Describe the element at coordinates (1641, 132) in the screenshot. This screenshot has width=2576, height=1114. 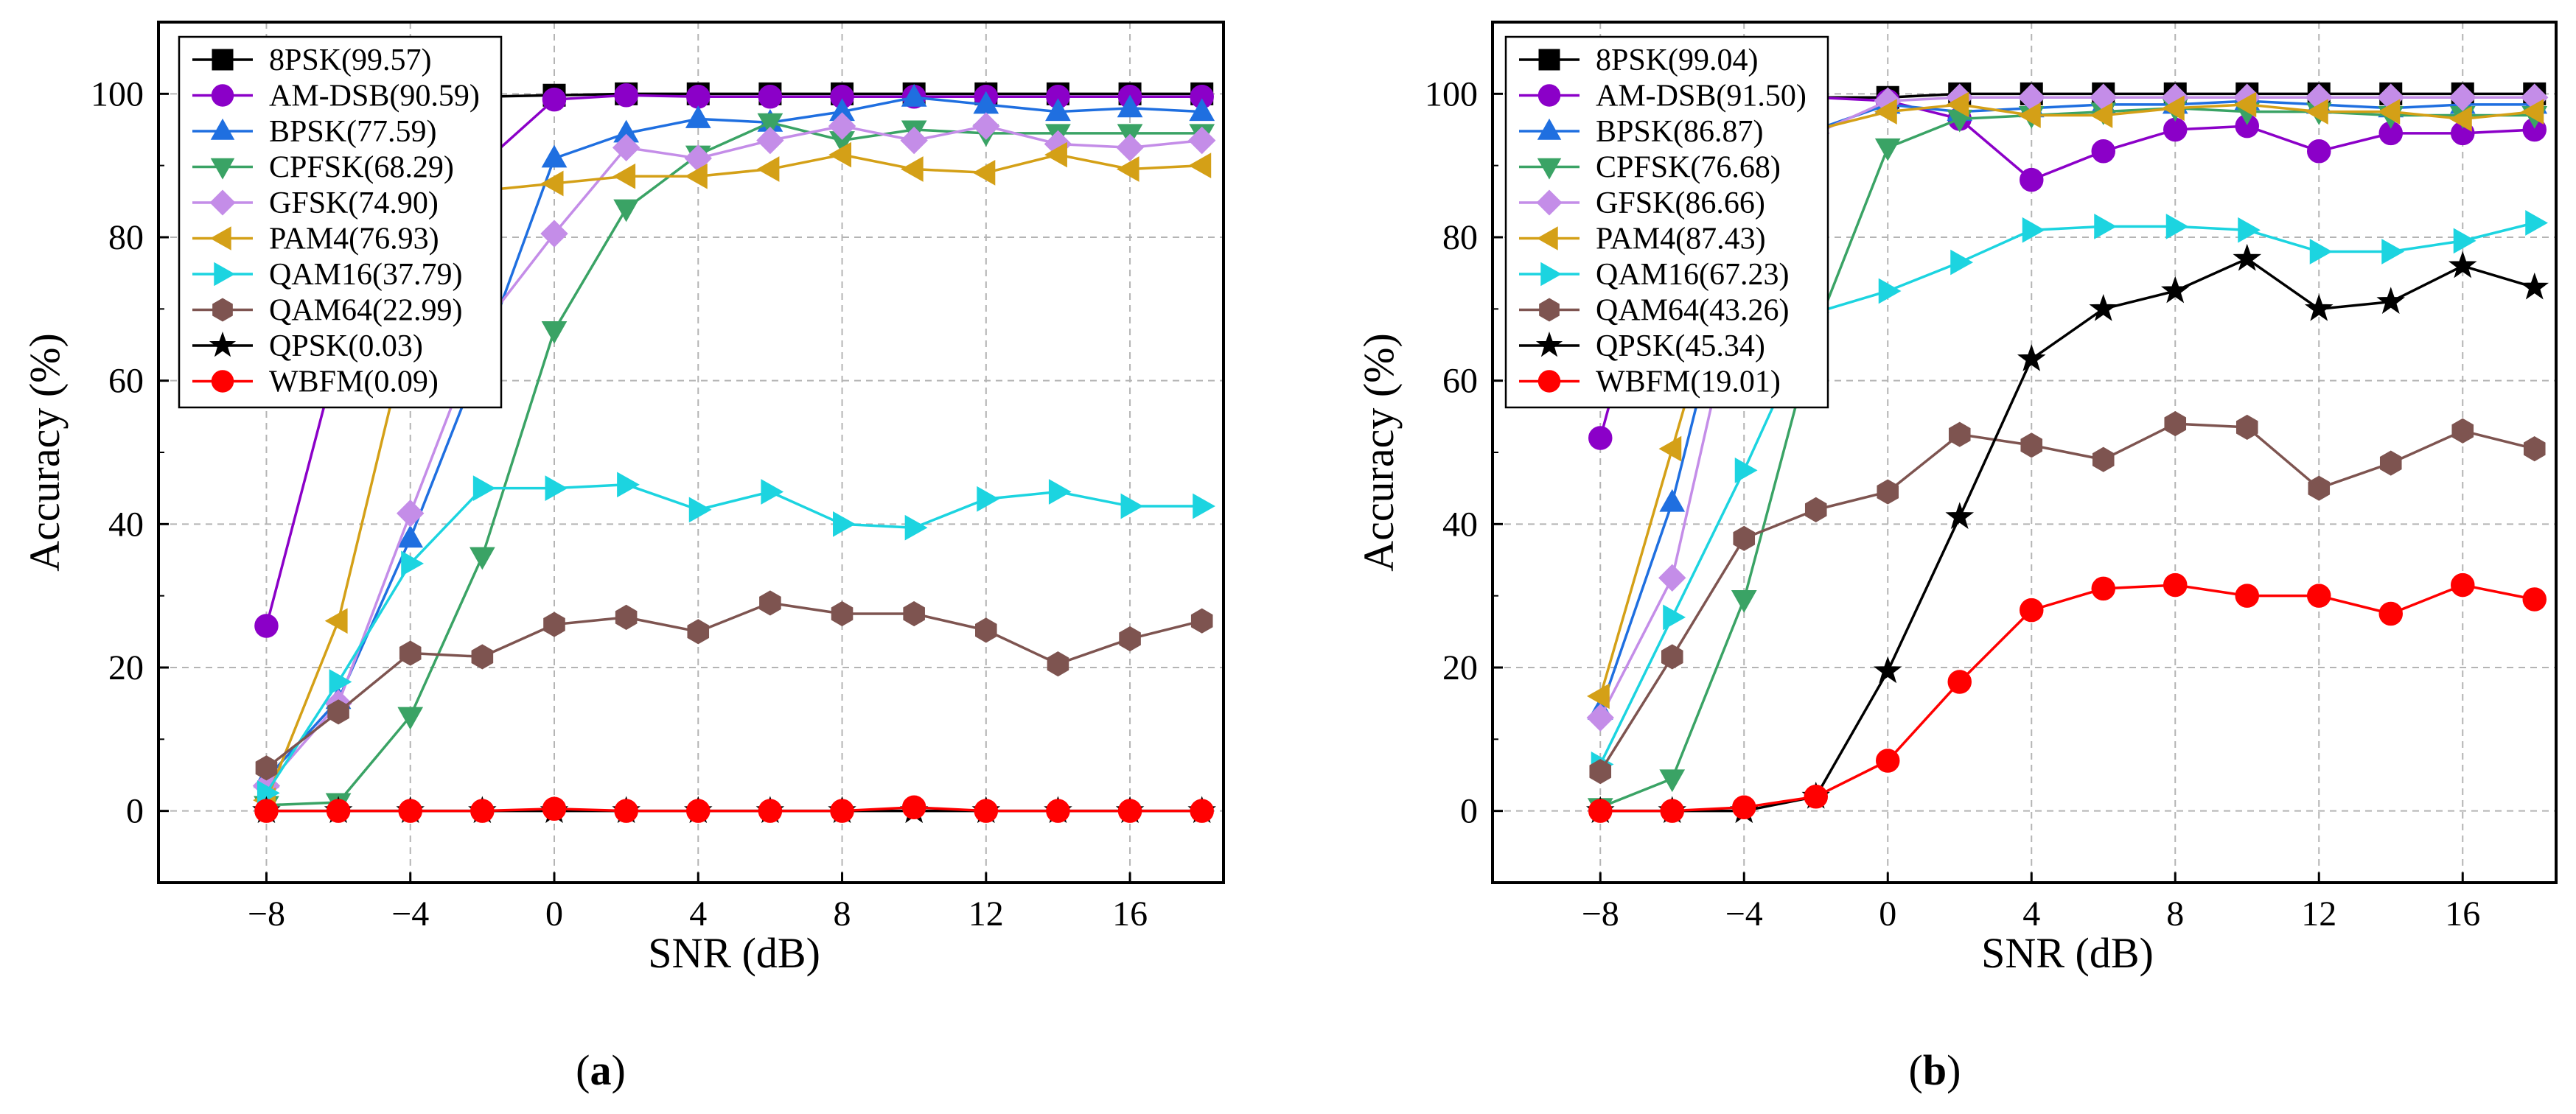
I see `legend-item: BPSK(86.87)` at that location.